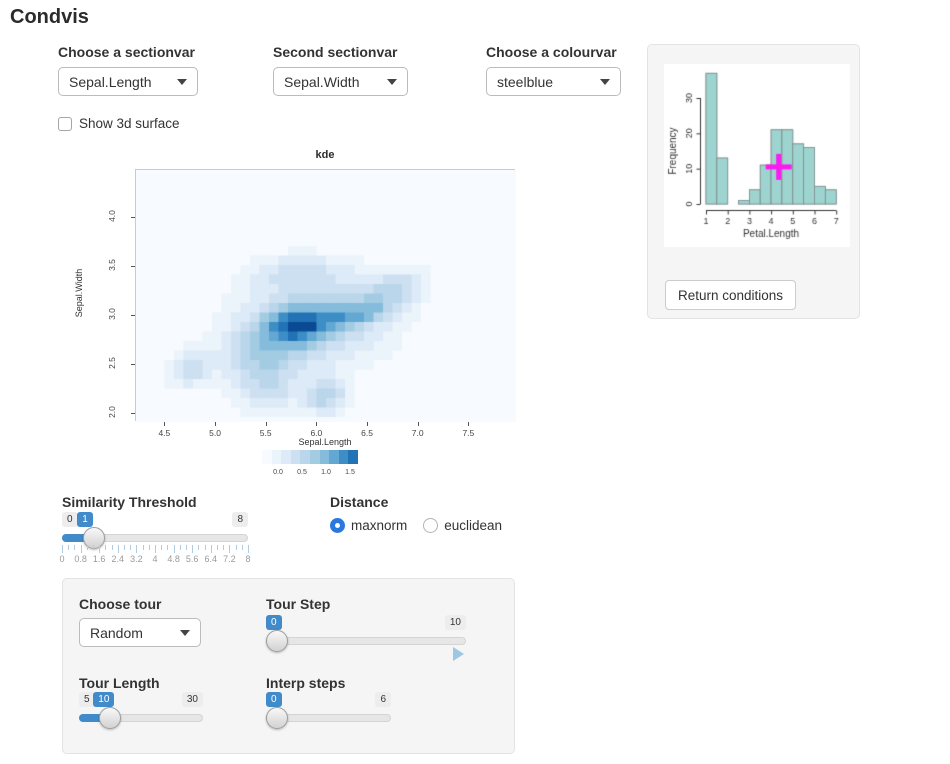 The image size is (950, 764). Describe the element at coordinates (141, 714) in the screenshot. I see `tour-length-slider: 5 30 10` at that location.